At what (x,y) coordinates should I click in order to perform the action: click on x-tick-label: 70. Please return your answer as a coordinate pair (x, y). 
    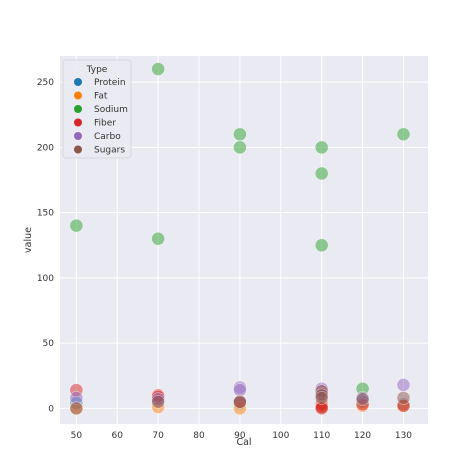
    Looking at the image, I should click on (158, 436).